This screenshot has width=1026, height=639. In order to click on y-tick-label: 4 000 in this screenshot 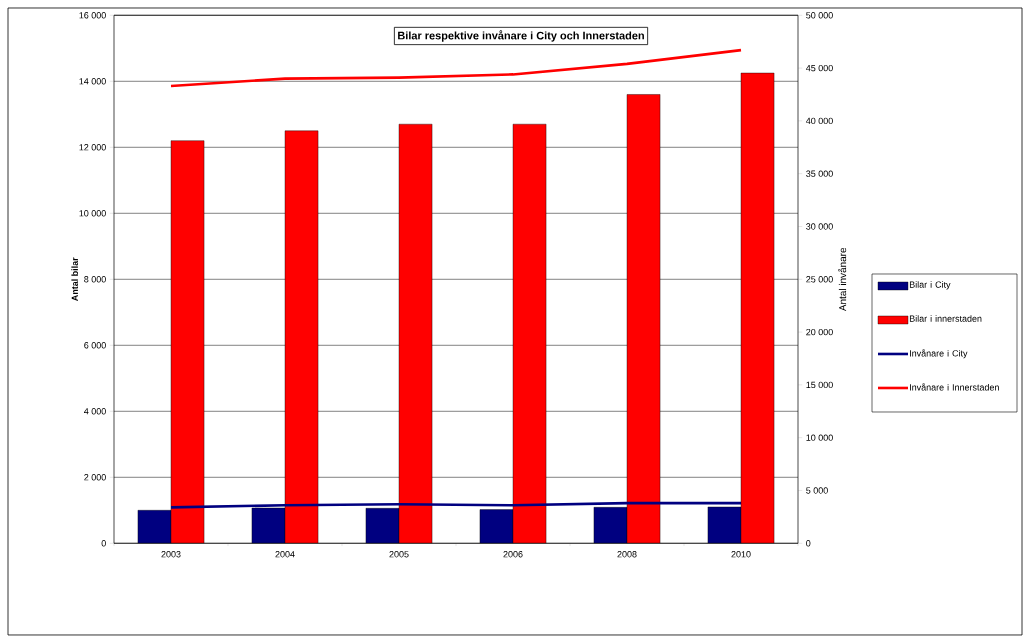, I will do `click(95, 411)`.